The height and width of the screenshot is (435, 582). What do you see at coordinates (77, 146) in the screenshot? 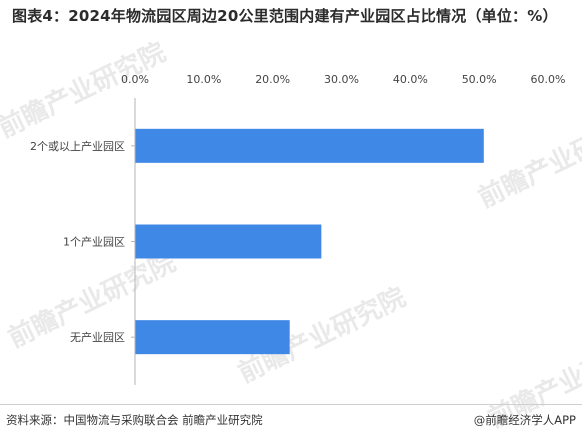
I see `category-label: 2个或以上产业园区` at bounding box center [77, 146].